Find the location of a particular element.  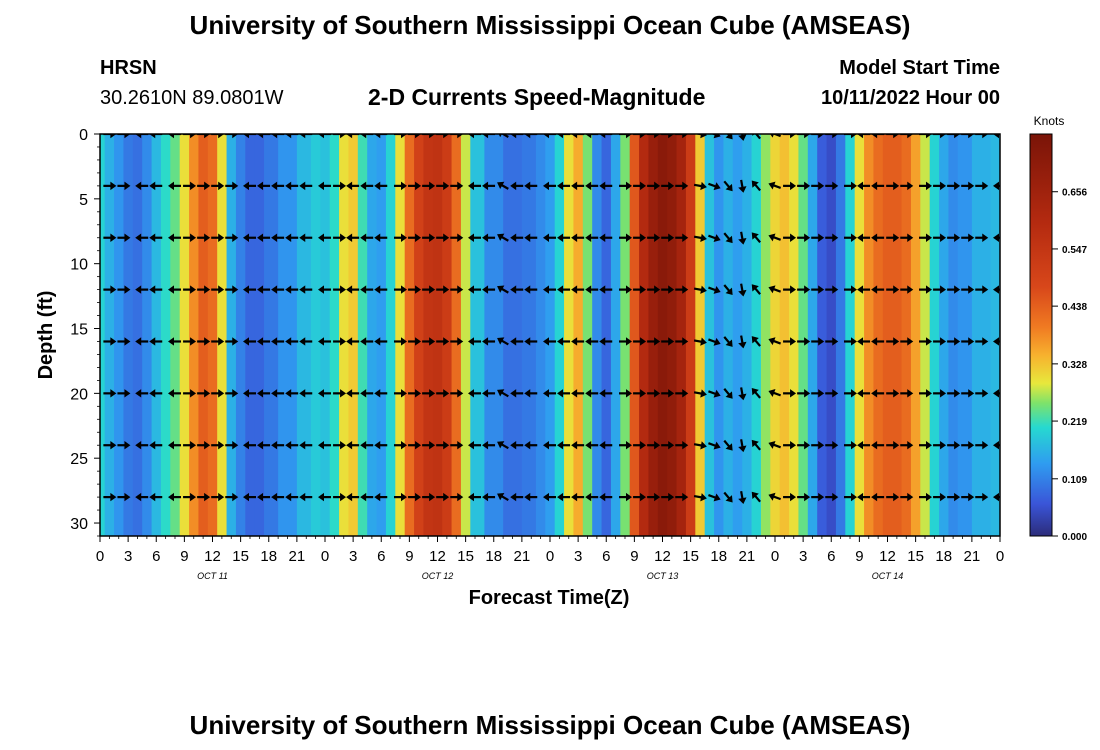

x-tick-label: 0 is located at coordinates (550, 556).